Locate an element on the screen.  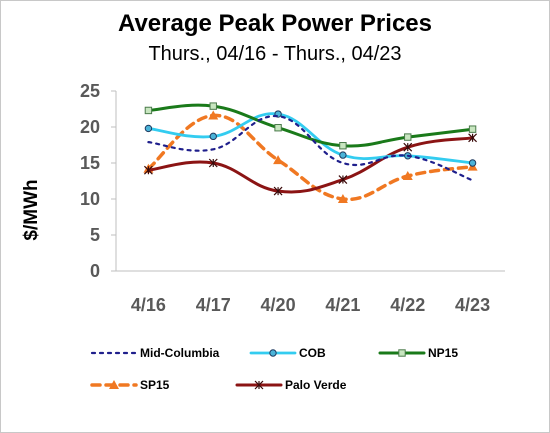
legend-item-mid-columbia: Mid-Columbia is located at coordinates (155, 353).